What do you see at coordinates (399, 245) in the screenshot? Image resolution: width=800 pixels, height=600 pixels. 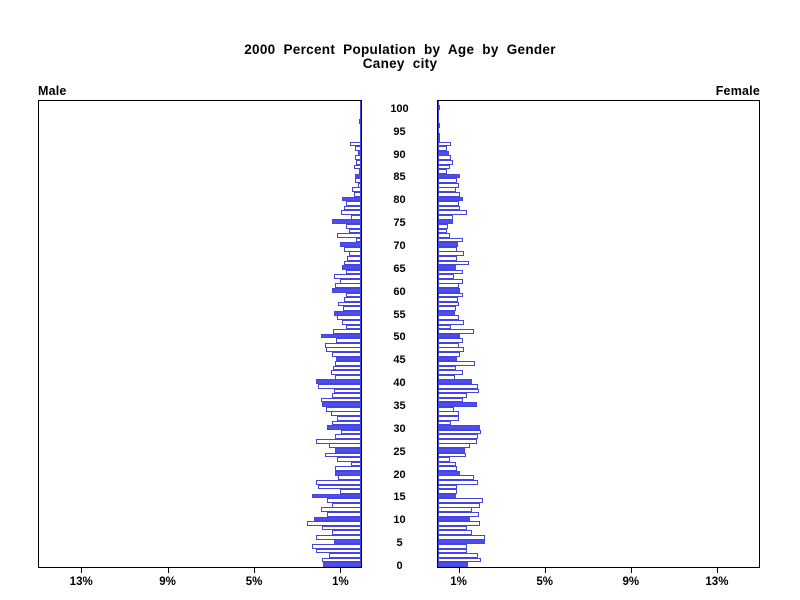 I see `age-tick-label-70: 70` at bounding box center [399, 245].